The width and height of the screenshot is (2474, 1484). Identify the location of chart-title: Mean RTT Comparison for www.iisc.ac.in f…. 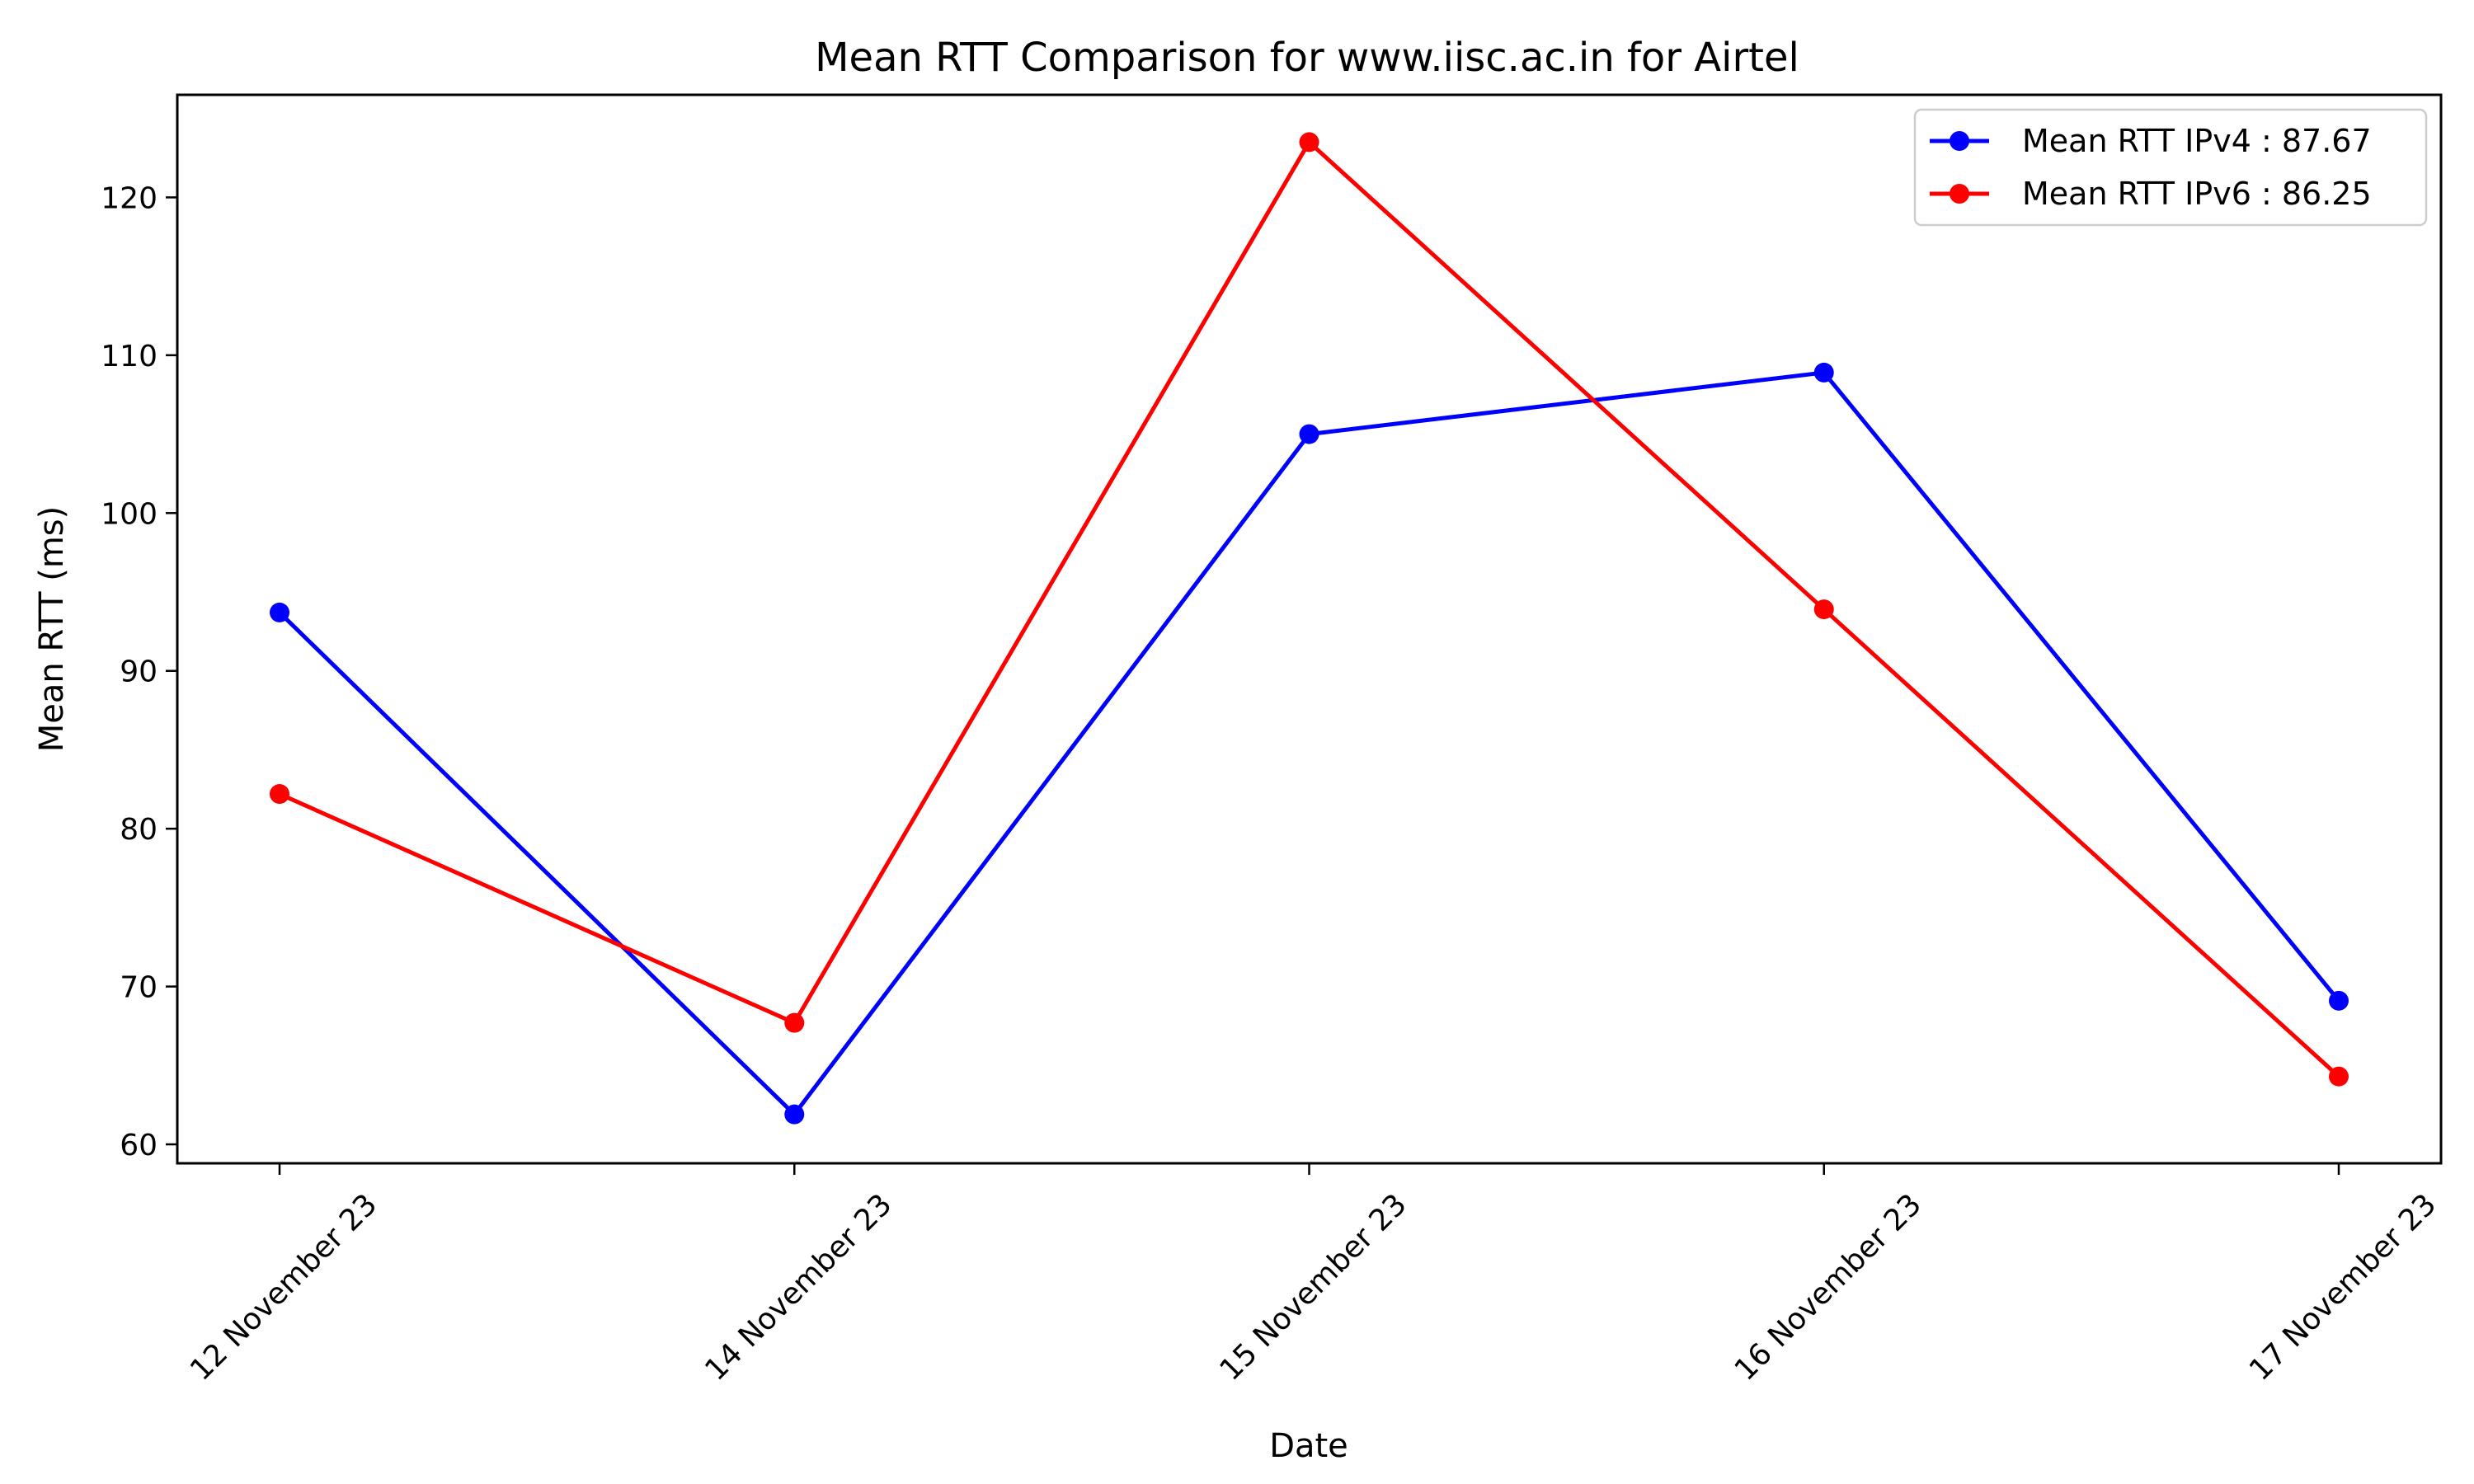
(1307, 58).